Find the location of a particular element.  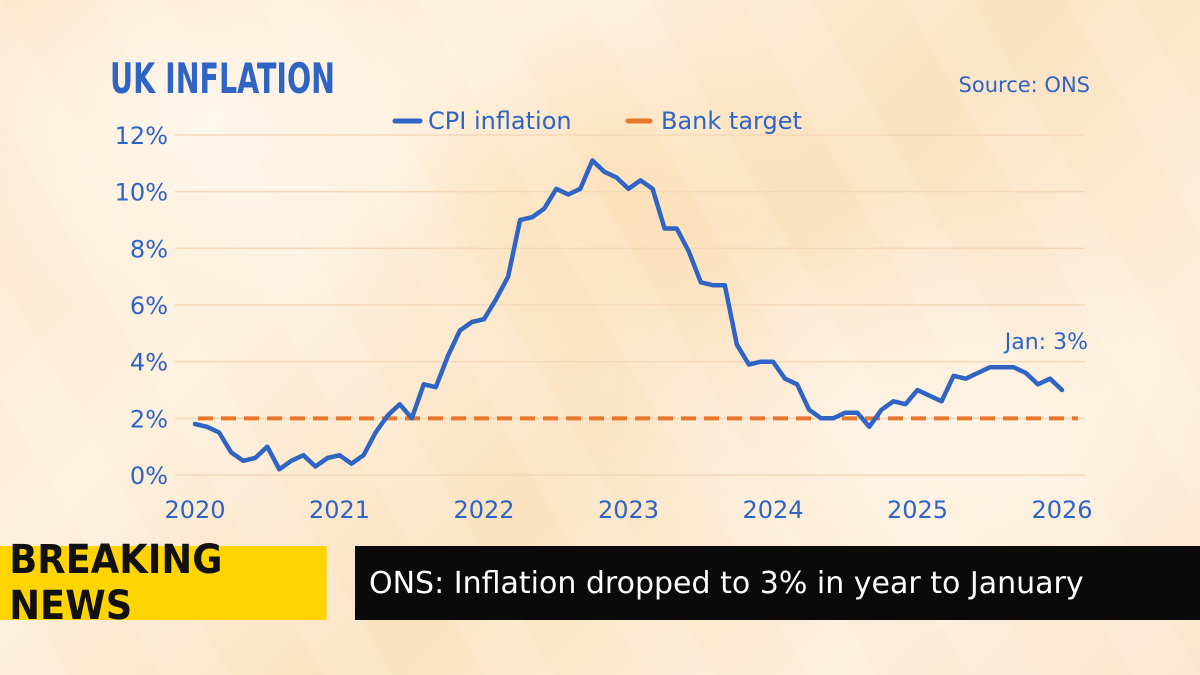

y-tick-label: 8% is located at coordinates (149, 249).